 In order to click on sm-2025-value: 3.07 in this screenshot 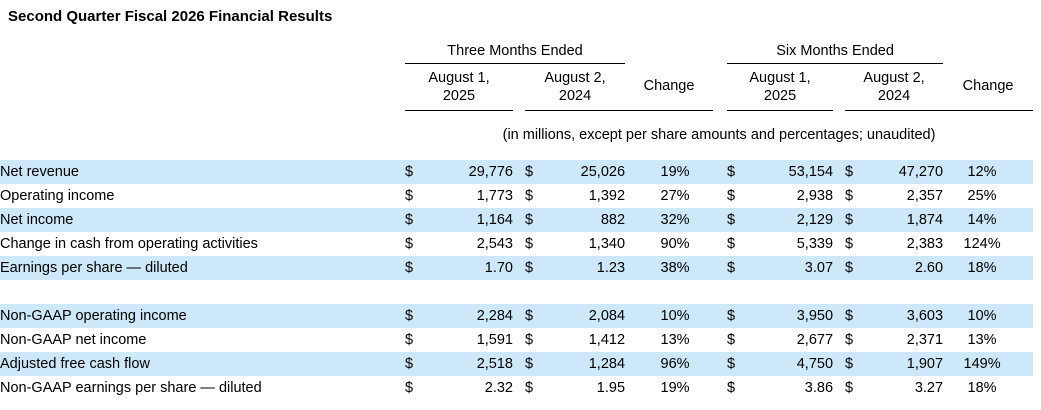, I will do `click(790, 268)`.